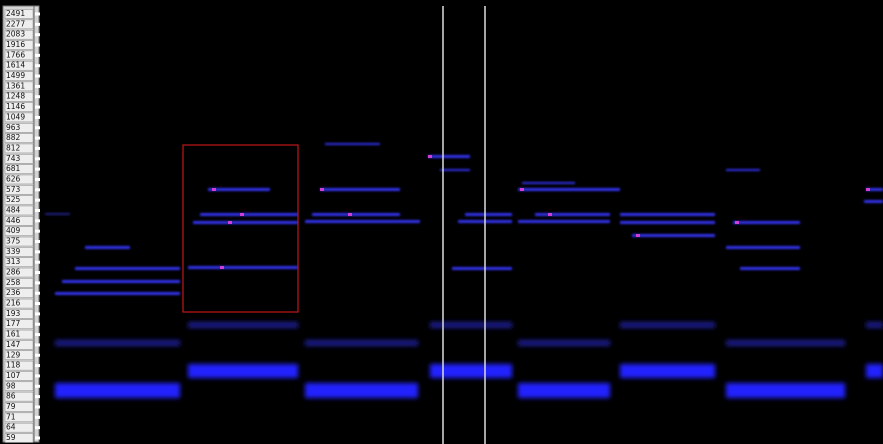 The image size is (883, 444). Describe the element at coordinates (11, 437) in the screenshot. I see `frequency-label: 59` at that location.